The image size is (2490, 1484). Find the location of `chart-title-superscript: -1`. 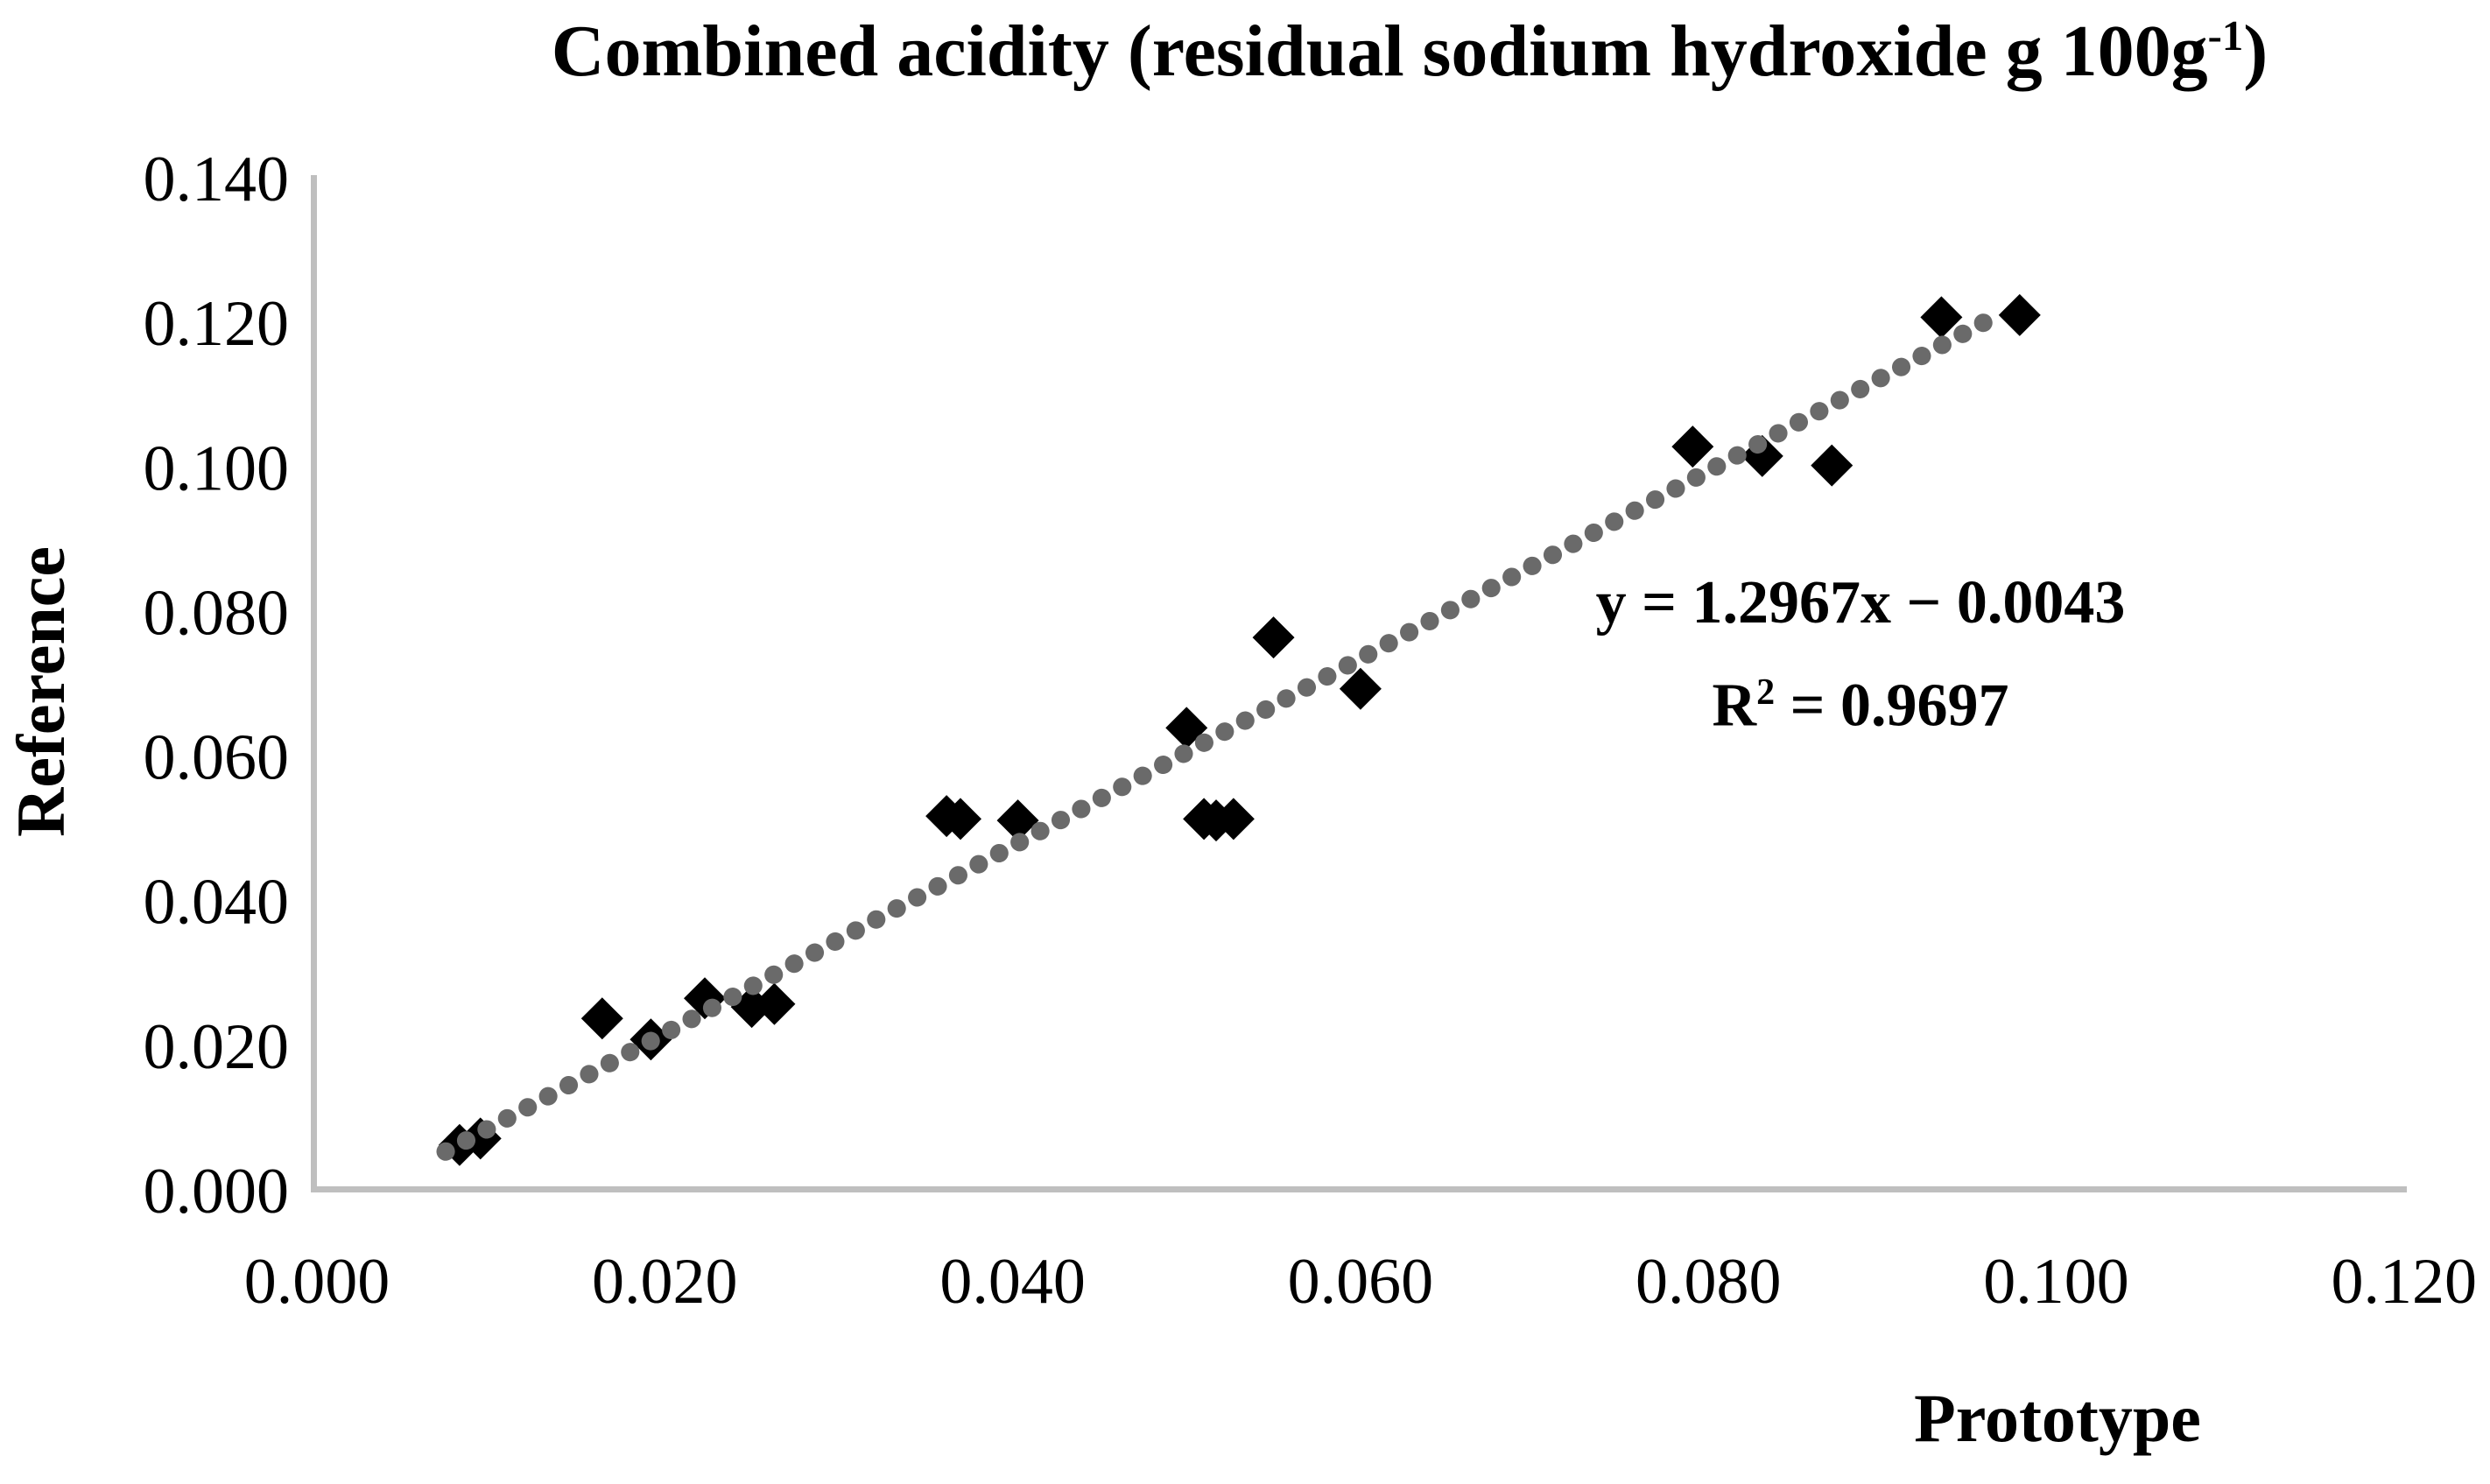

chart-title-superscript: -1 is located at coordinates (2225, 36).